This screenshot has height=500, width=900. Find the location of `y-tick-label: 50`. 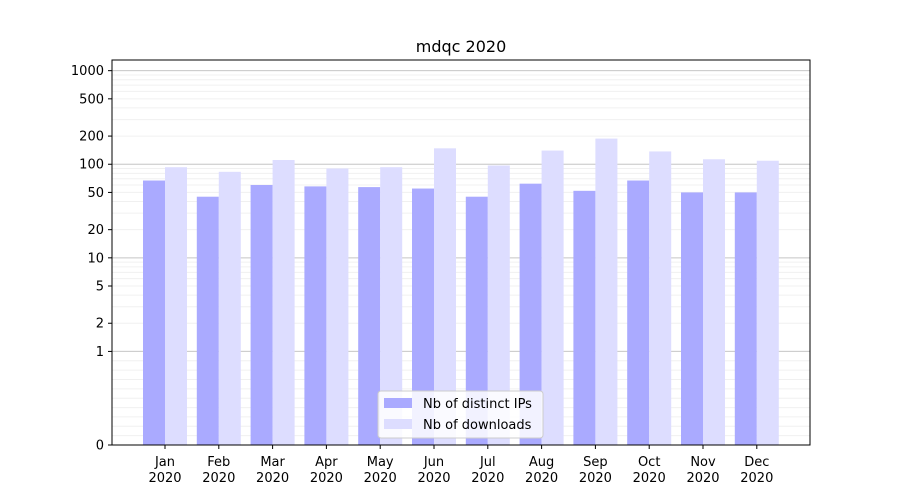

y-tick-label: 50 is located at coordinates (95, 193).